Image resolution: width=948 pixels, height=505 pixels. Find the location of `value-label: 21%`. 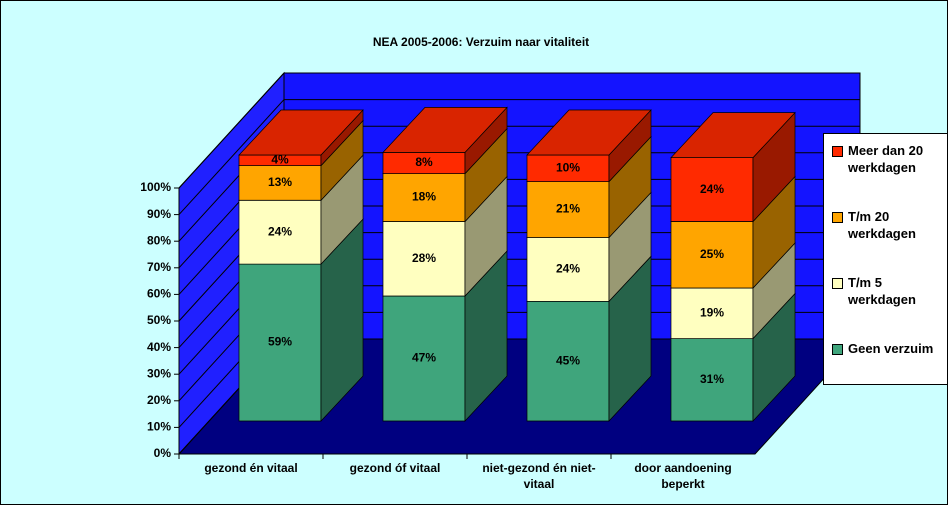

value-label: 21% is located at coordinates (568, 209).